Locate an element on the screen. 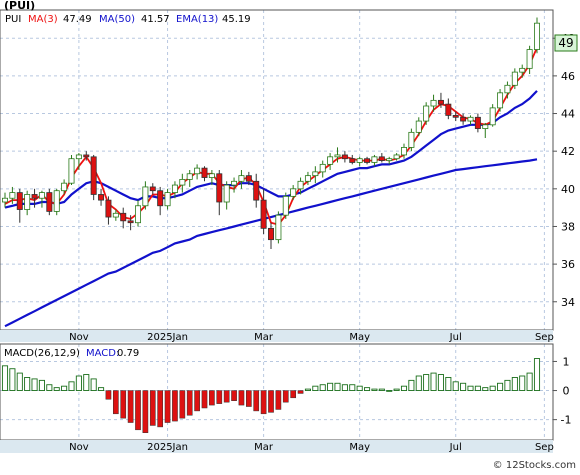  chart-symbol-title: (PUI) is located at coordinates (19, 6).